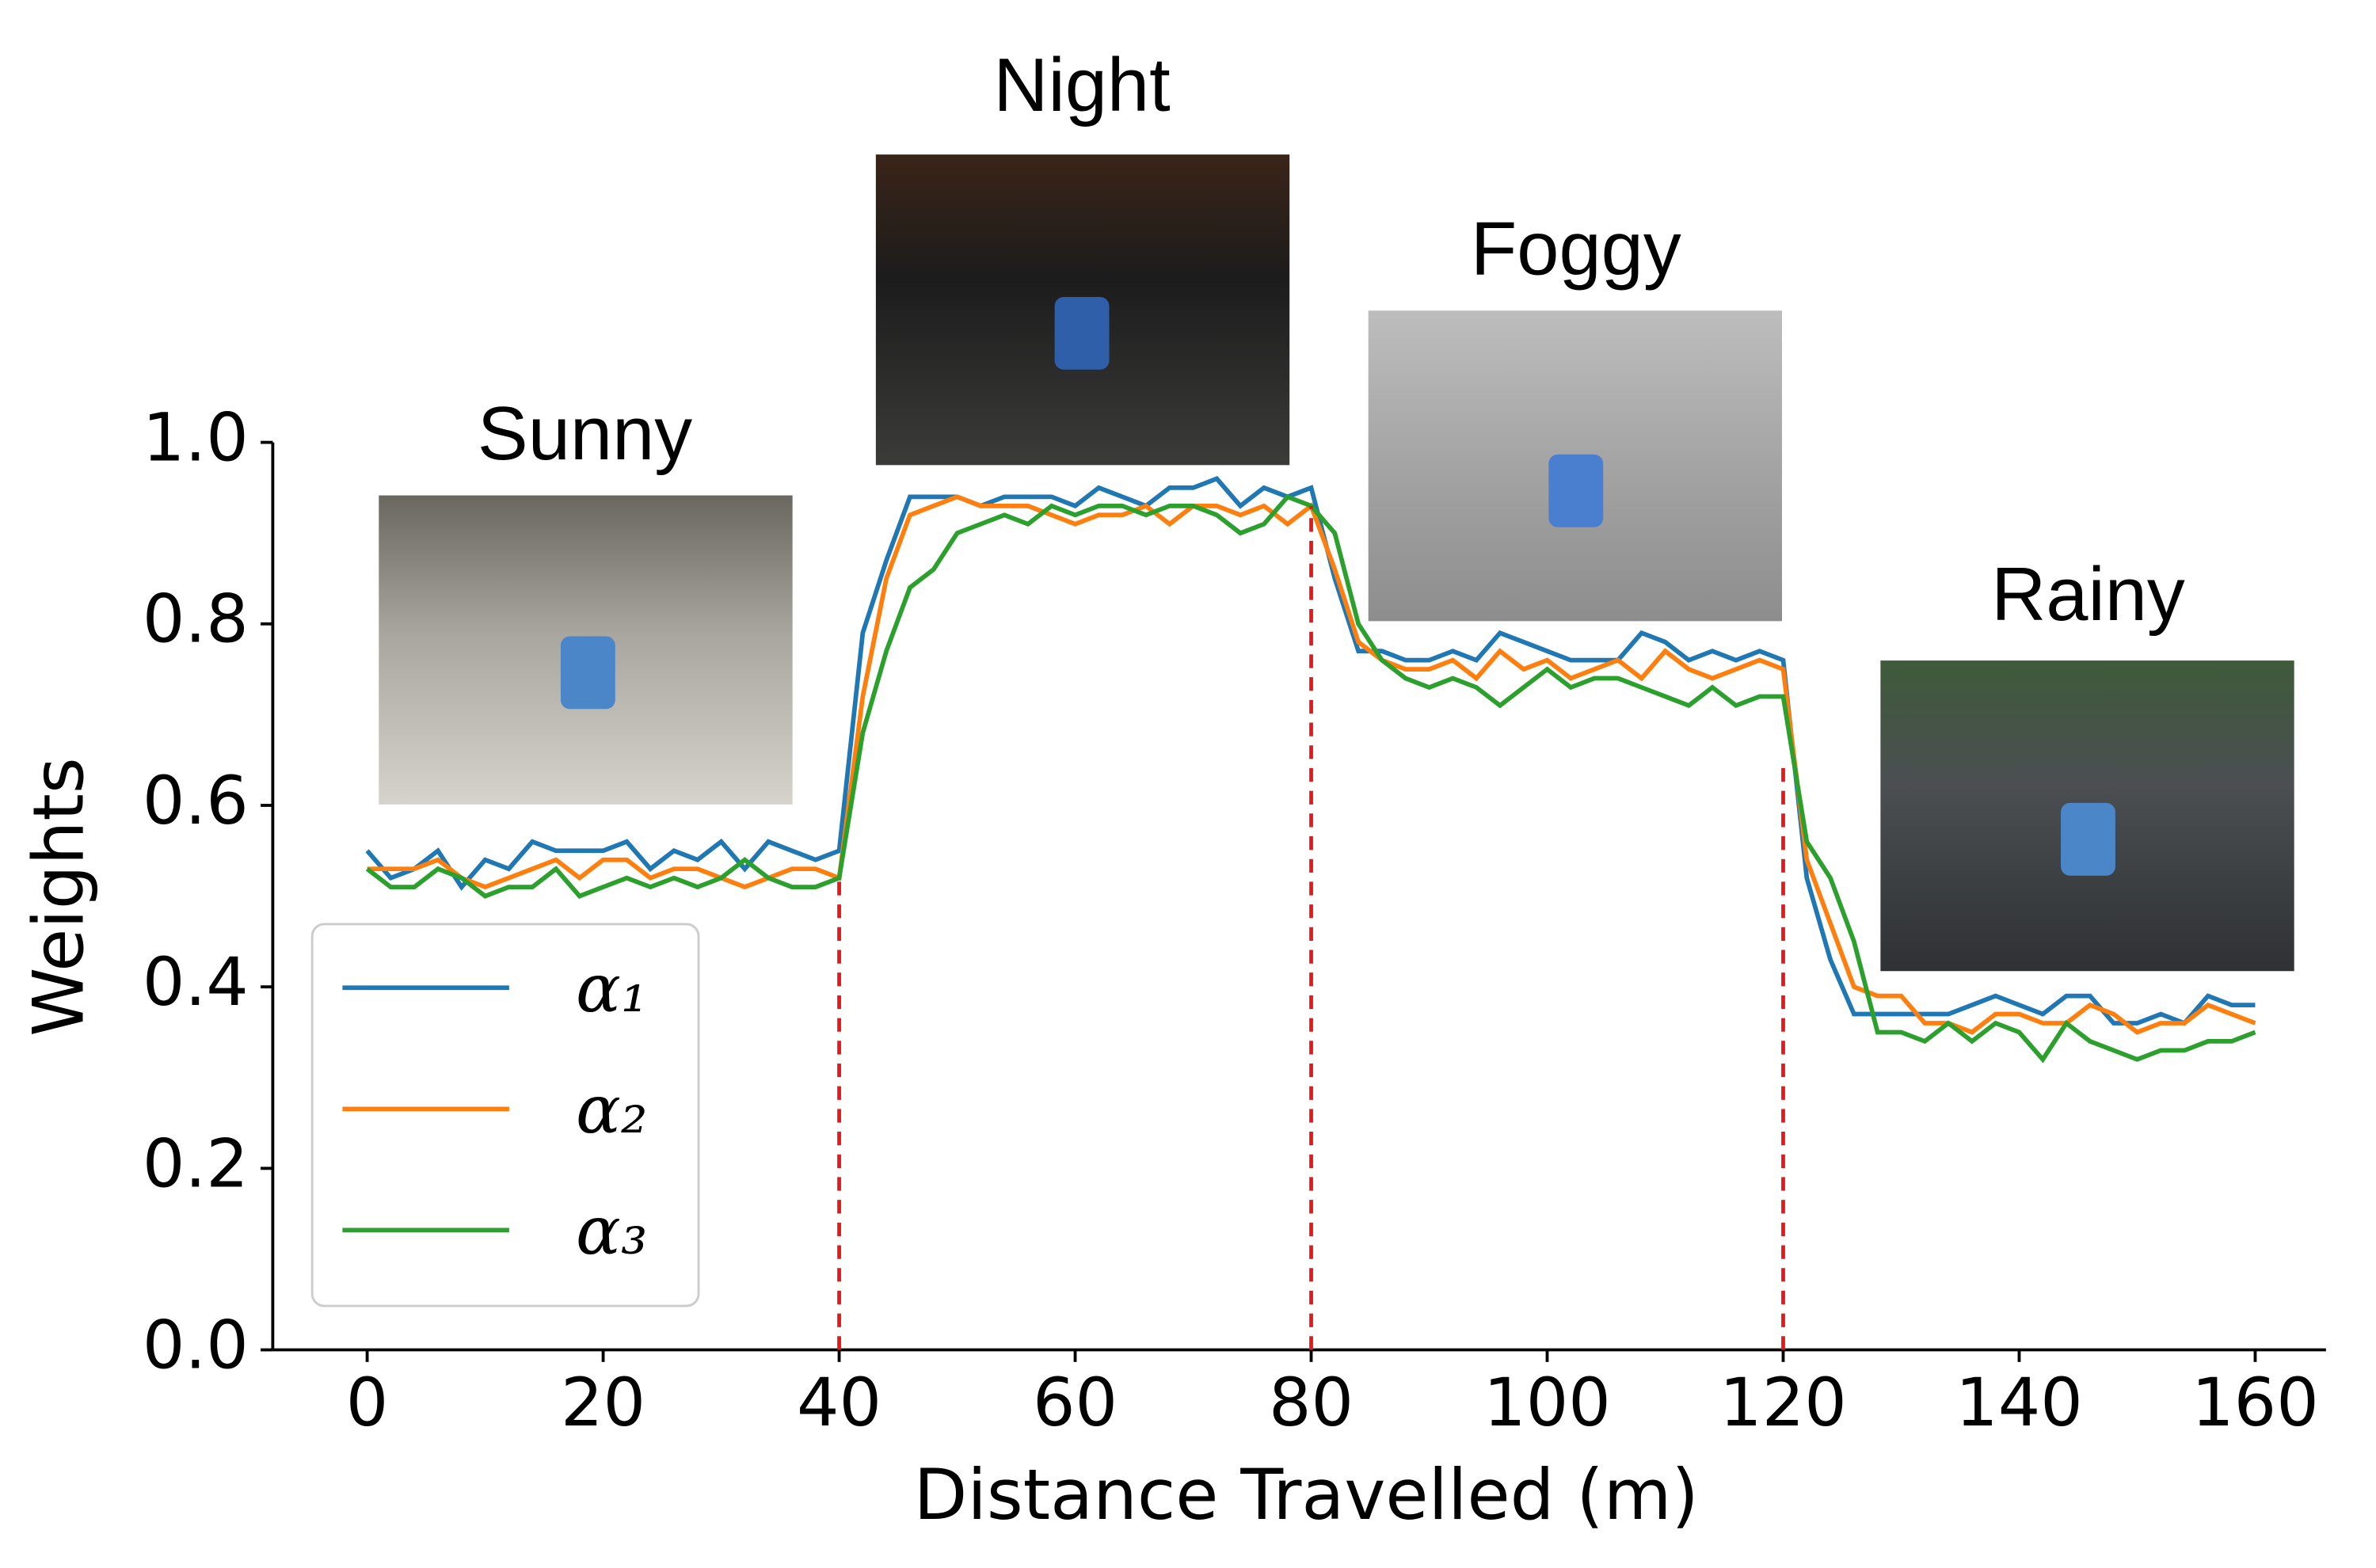 This screenshot has height=1568, width=2376. Describe the element at coordinates (196, 982) in the screenshot. I see `y-tick-label: 0.4` at that location.